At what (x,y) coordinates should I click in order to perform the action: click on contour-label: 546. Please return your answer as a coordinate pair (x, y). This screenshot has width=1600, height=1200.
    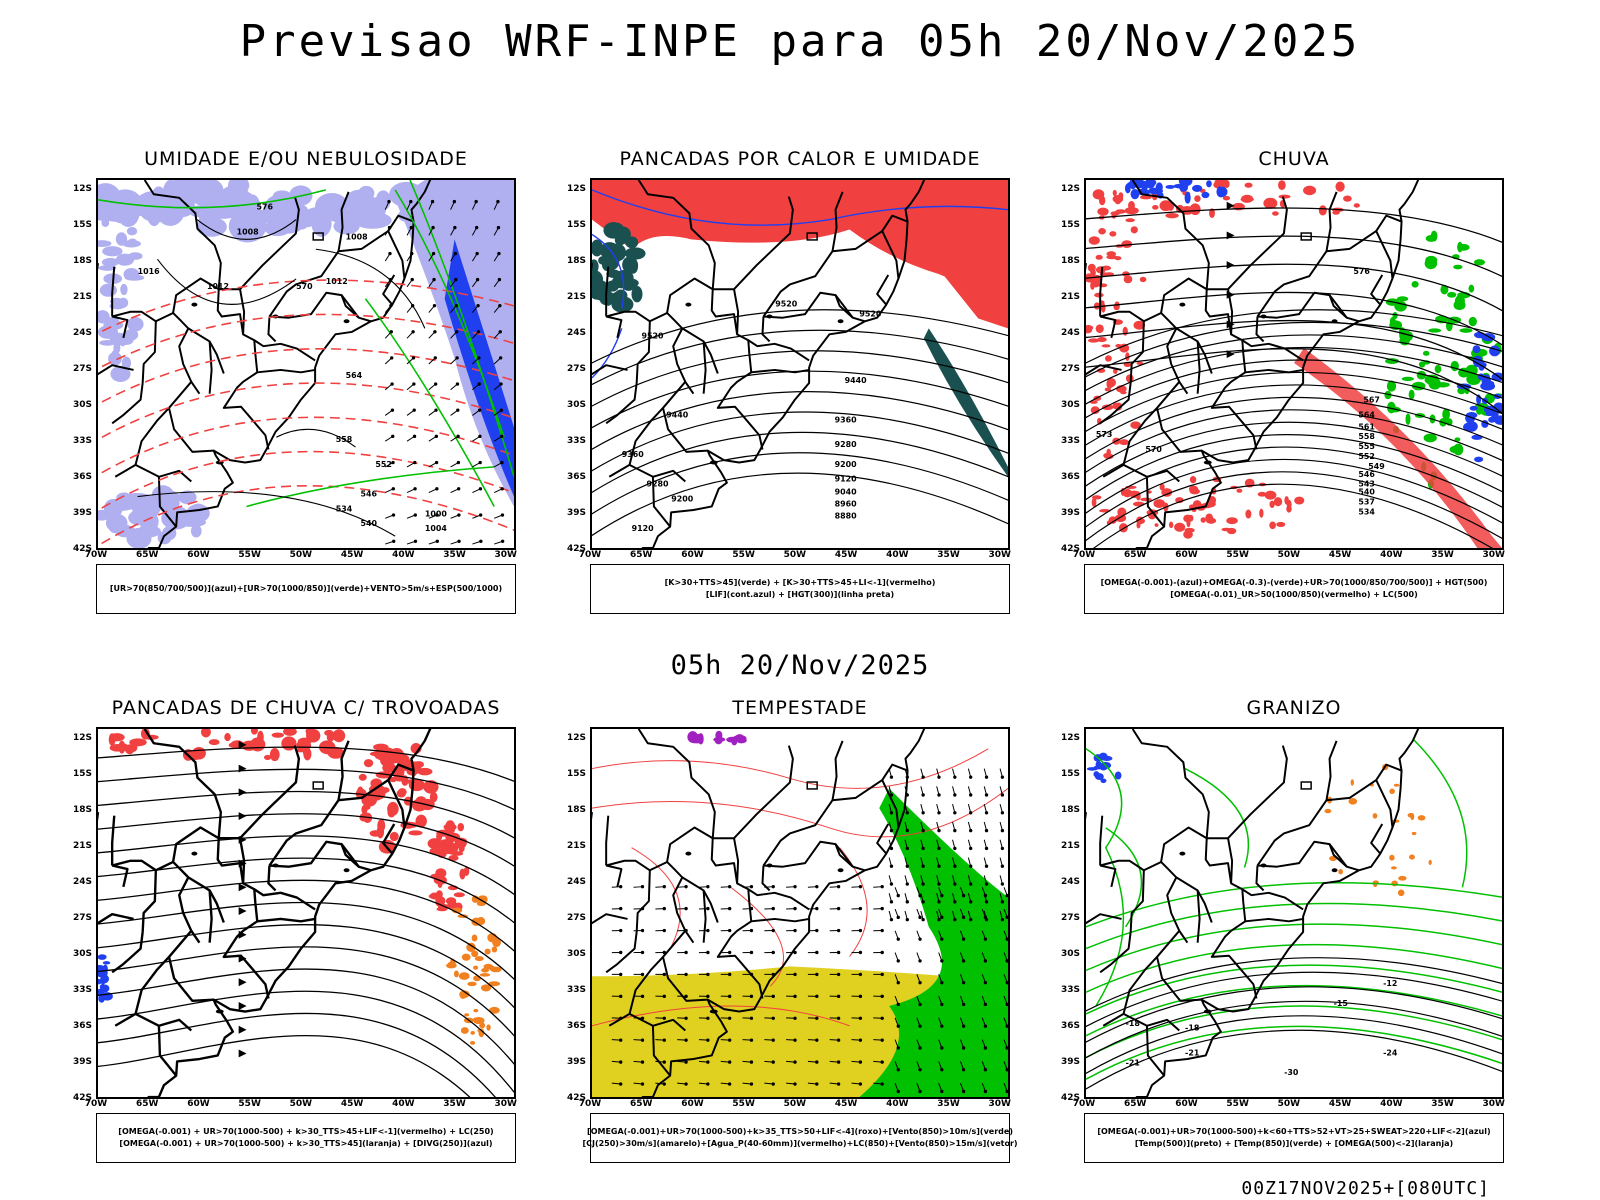
    Looking at the image, I should click on (1366, 474).